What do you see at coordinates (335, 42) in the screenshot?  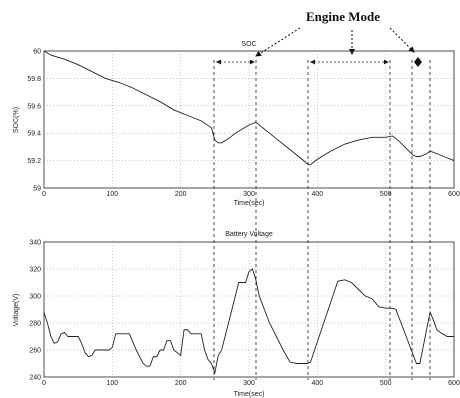 I see `engine-mode-arrows` at bounding box center [335, 42].